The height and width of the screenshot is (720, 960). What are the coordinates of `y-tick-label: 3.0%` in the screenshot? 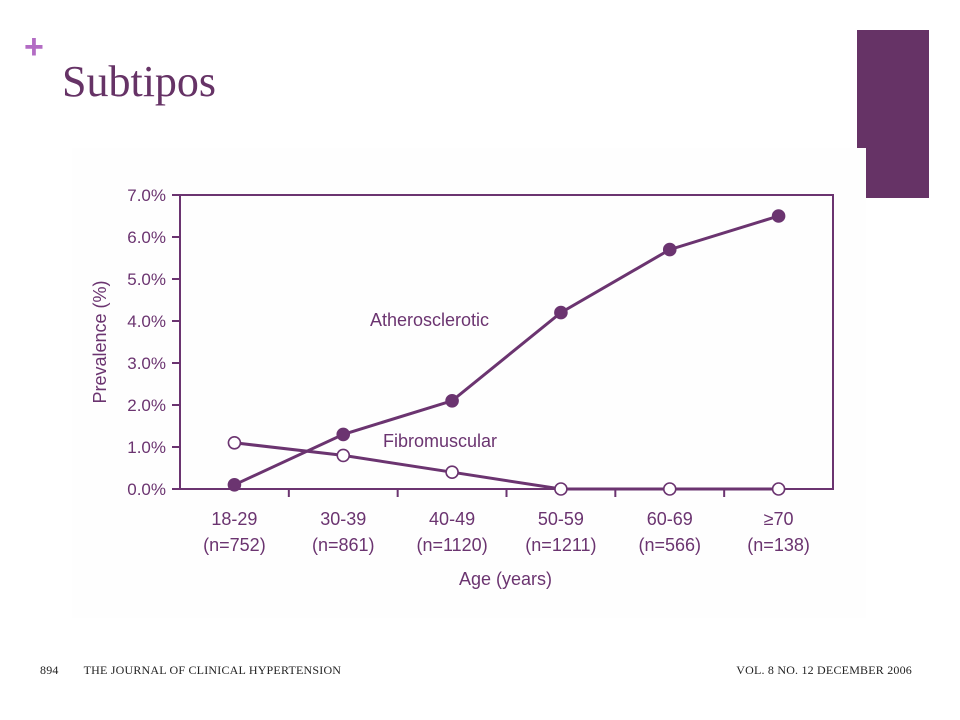 It's located at (146, 363).